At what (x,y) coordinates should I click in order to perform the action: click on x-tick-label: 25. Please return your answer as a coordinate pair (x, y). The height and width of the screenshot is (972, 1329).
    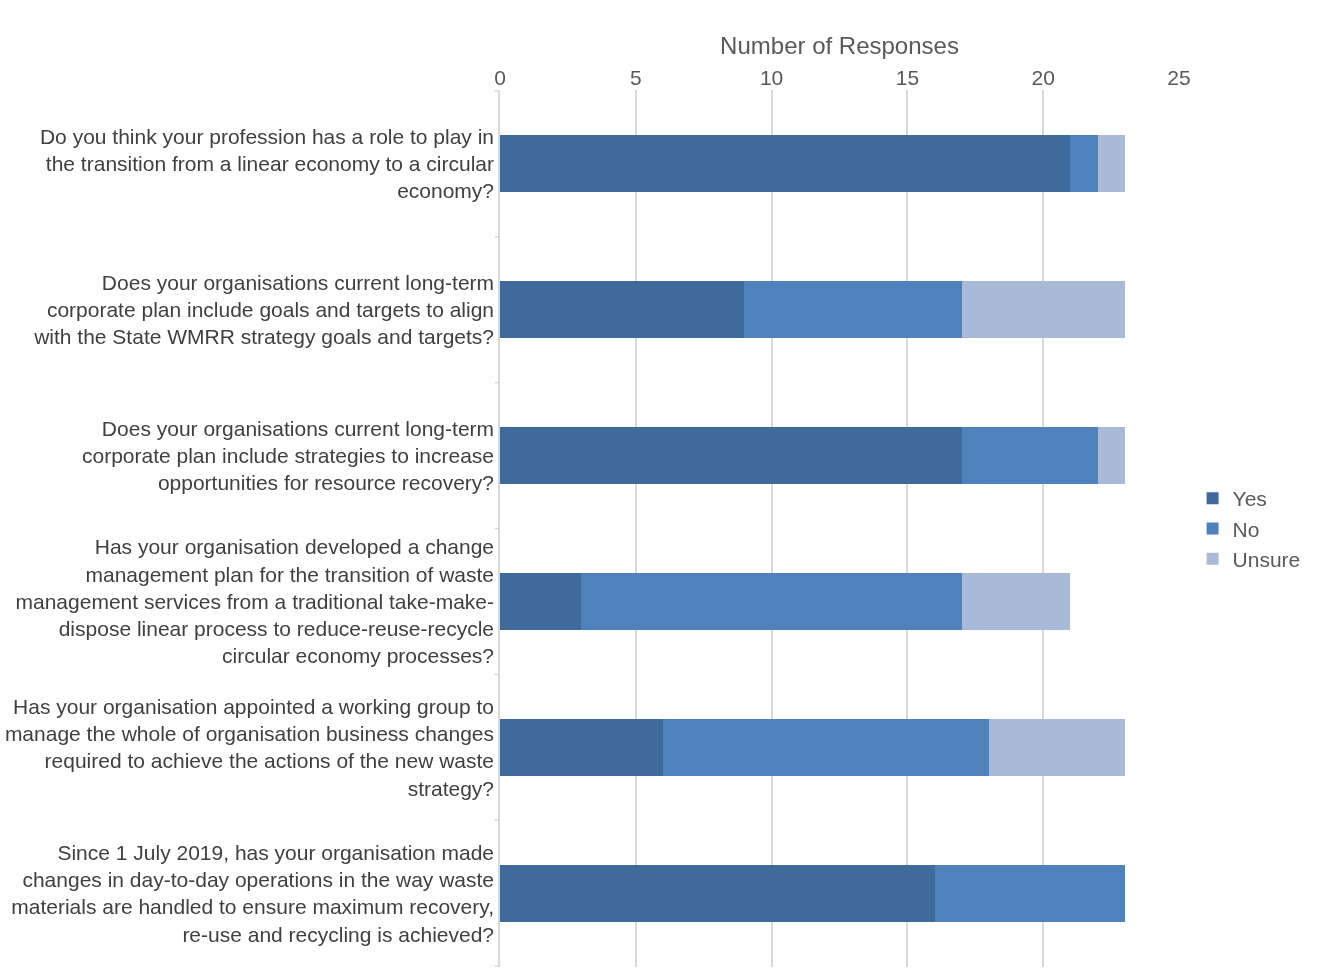
    Looking at the image, I should click on (1179, 77).